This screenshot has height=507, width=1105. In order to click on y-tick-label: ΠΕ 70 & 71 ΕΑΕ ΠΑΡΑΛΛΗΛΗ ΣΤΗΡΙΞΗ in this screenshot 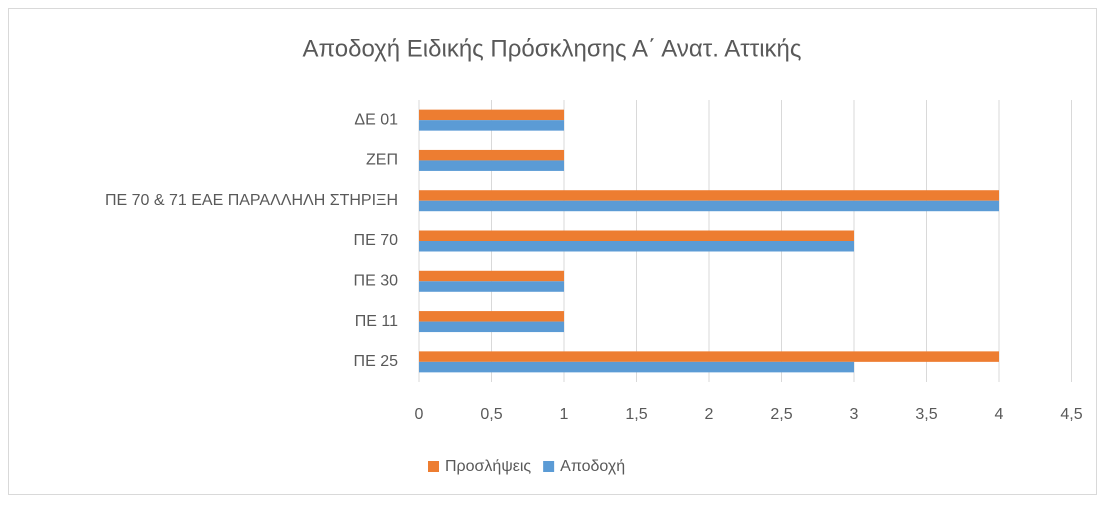, I will do `click(251, 200)`.